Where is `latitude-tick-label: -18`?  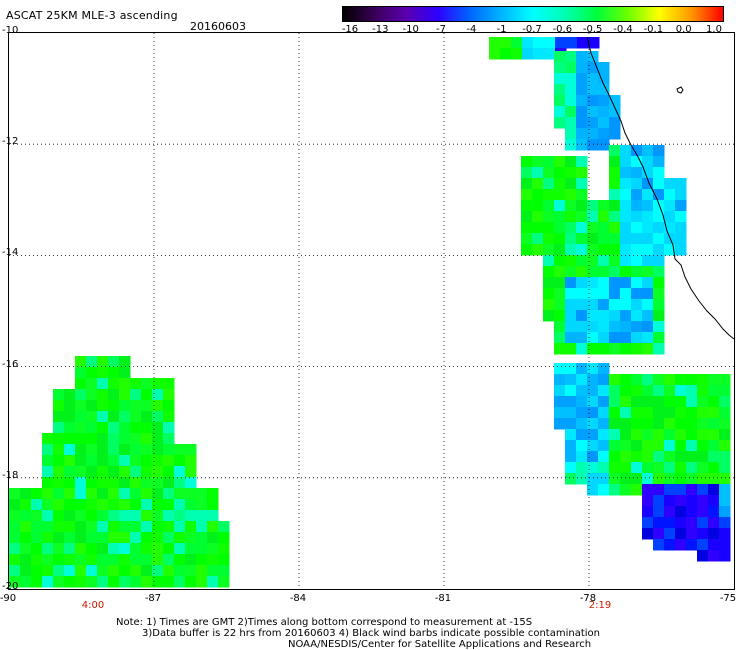 latitude-tick-label: -18 is located at coordinates (10, 475).